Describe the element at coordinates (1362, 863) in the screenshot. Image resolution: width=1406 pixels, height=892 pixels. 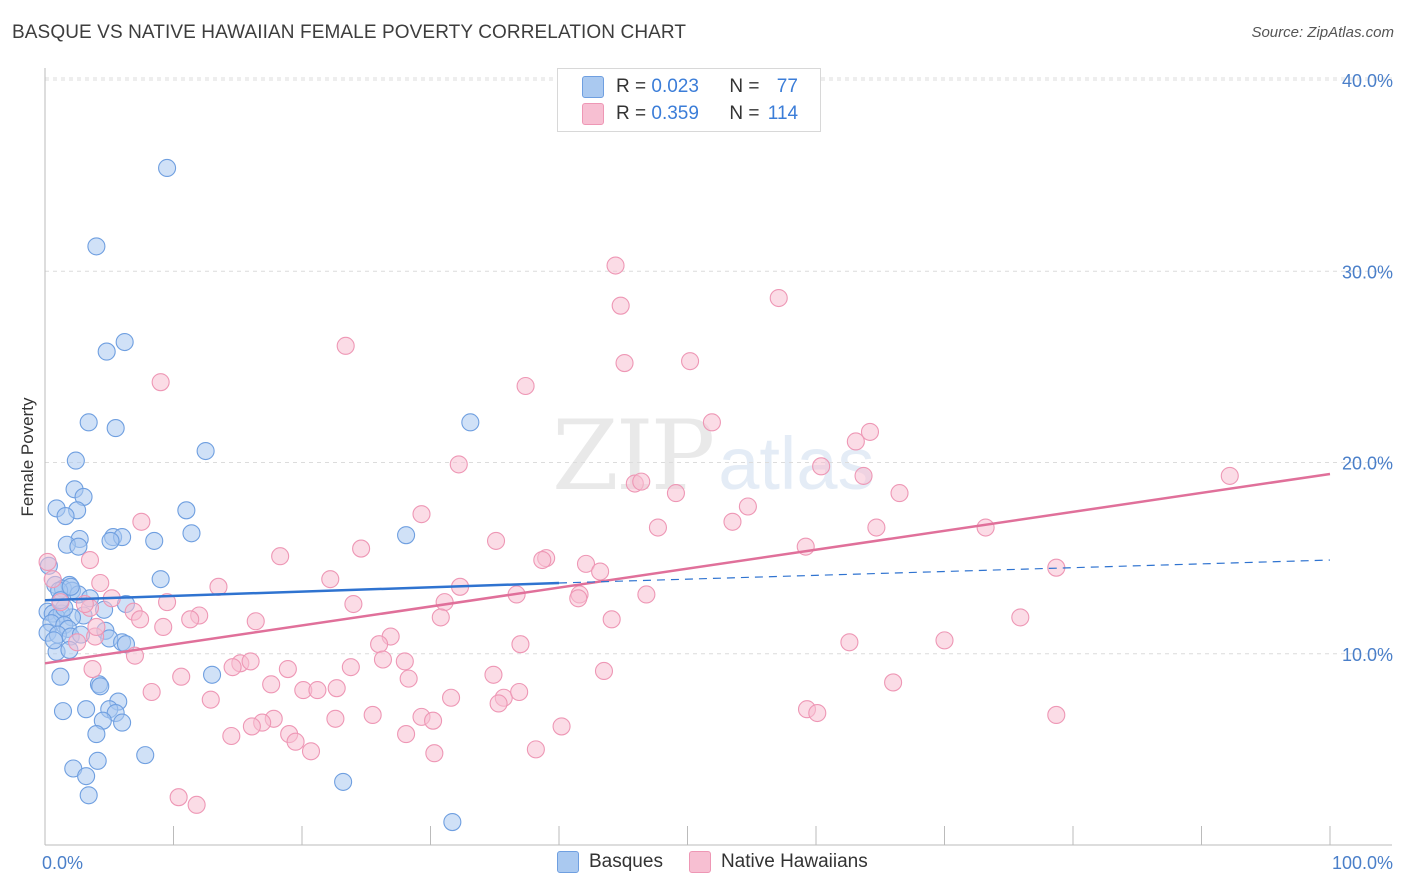
I see `x-tick-label: 100.0%` at that location.